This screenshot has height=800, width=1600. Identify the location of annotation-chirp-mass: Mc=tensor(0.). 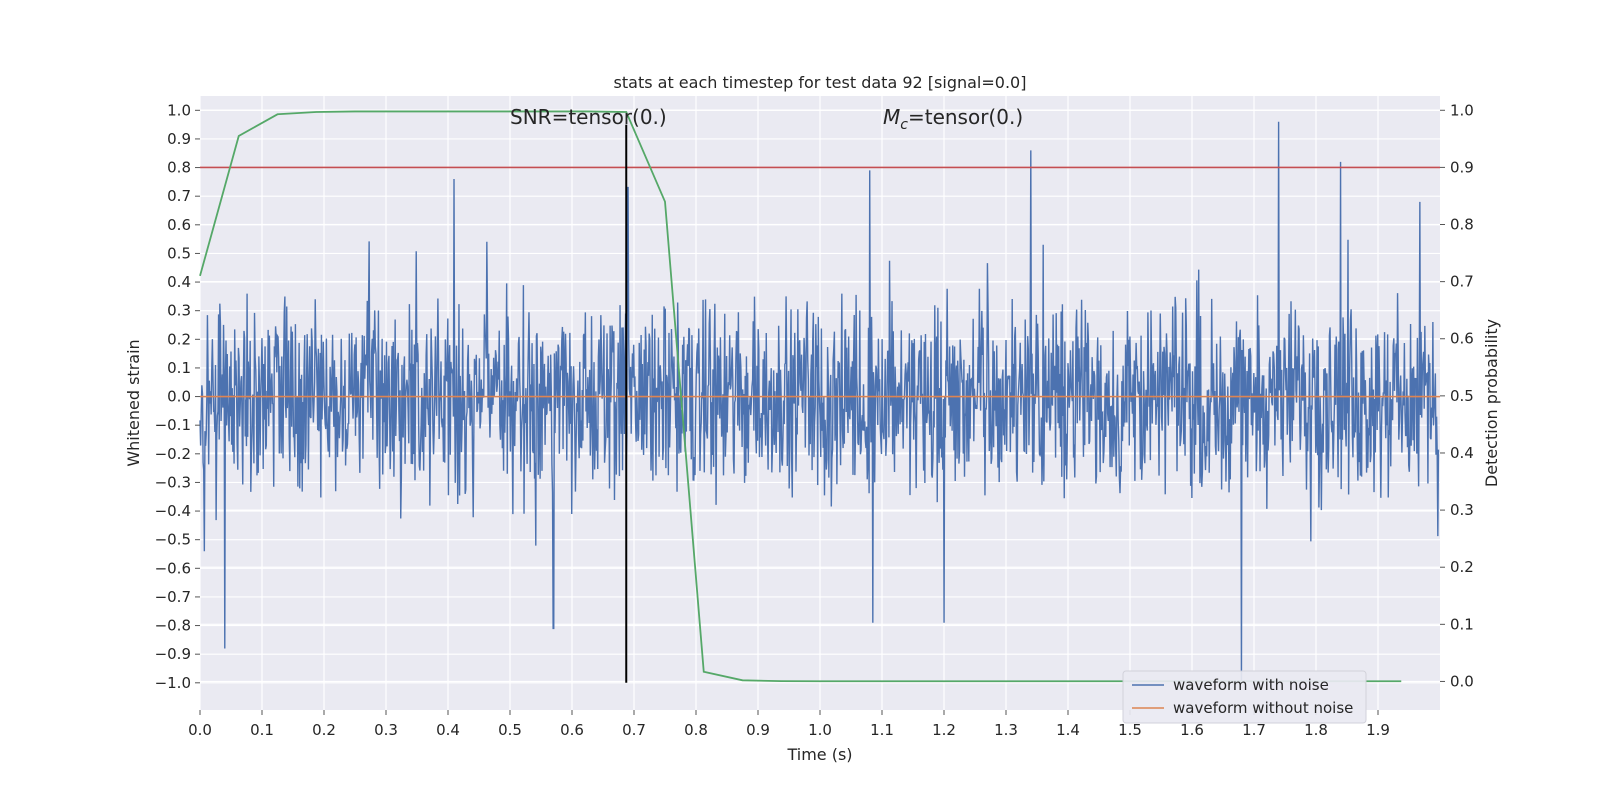
(953, 119).